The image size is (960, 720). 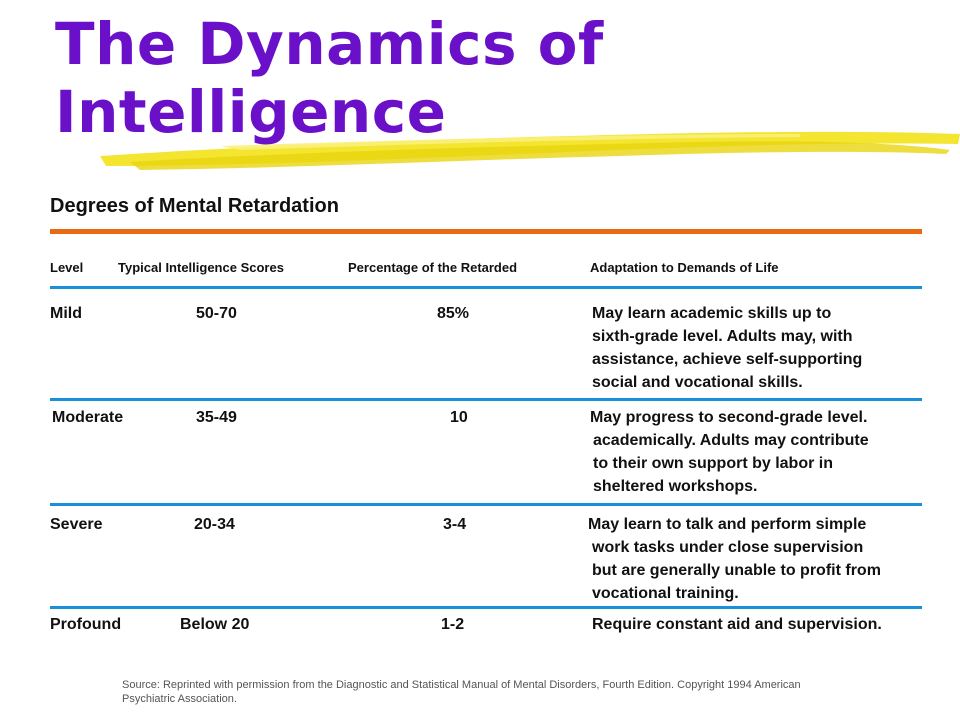 What do you see at coordinates (86, 624) in the screenshot?
I see `level-cell: Profound` at bounding box center [86, 624].